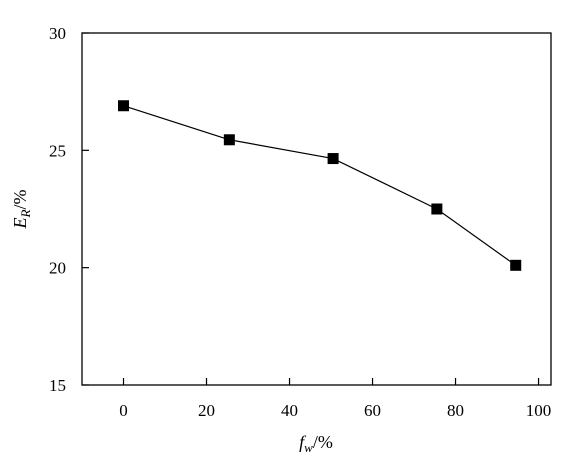 This screenshot has width=565, height=461. What do you see at coordinates (25, 213) in the screenshot?
I see `y-axis-title-sub: R` at bounding box center [25, 213].